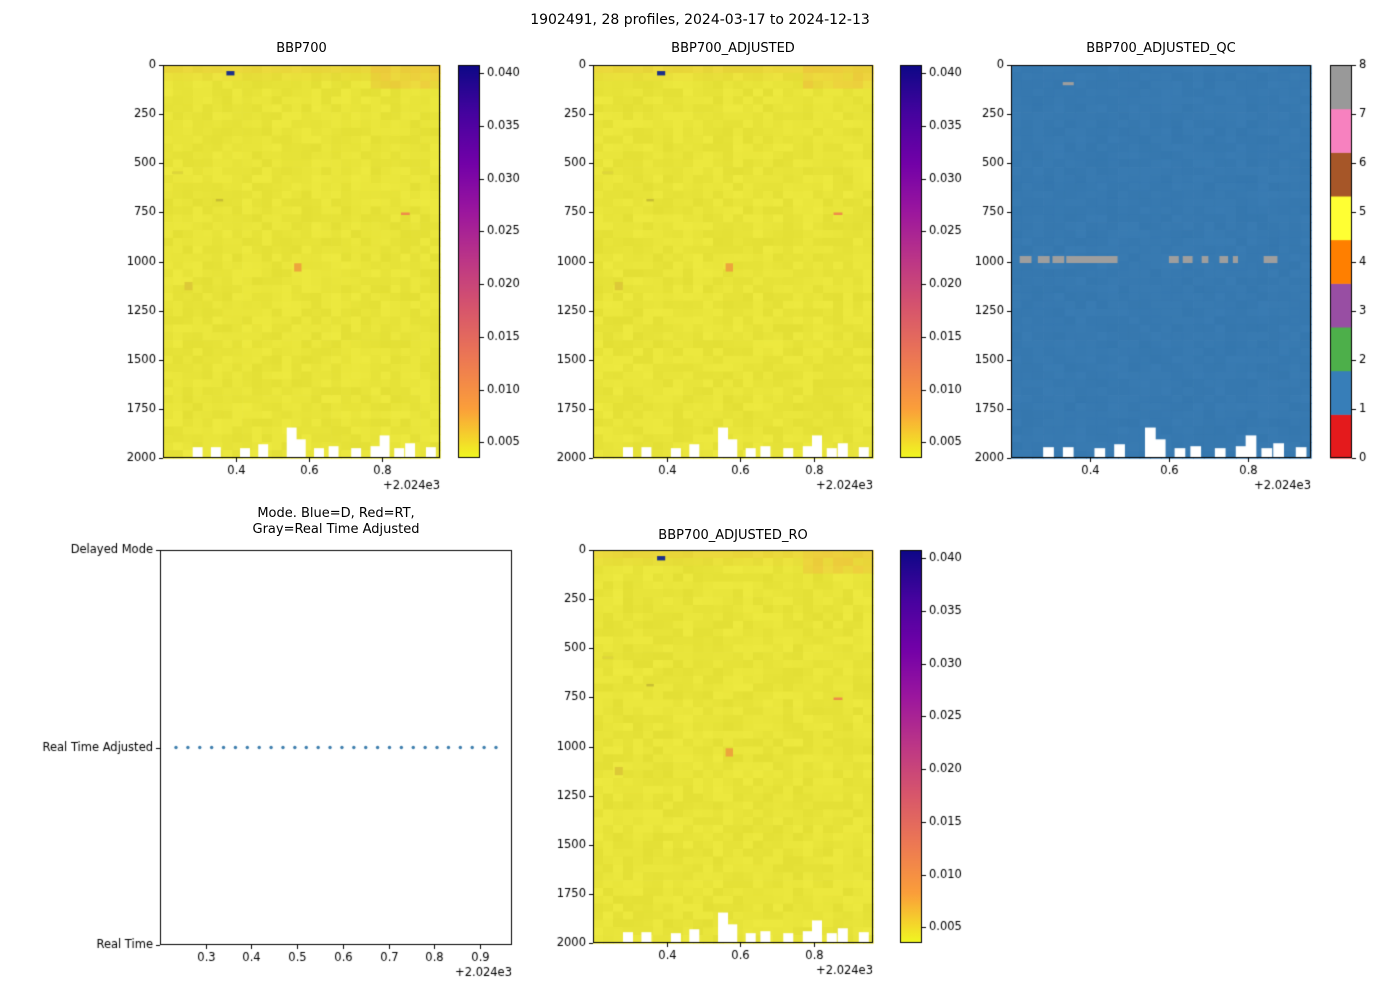 The image size is (1400, 1000). Describe the element at coordinates (336, 513) in the screenshot. I see `panel-title-mode-line1: Mode. Blue=D, Red=RT,` at that location.